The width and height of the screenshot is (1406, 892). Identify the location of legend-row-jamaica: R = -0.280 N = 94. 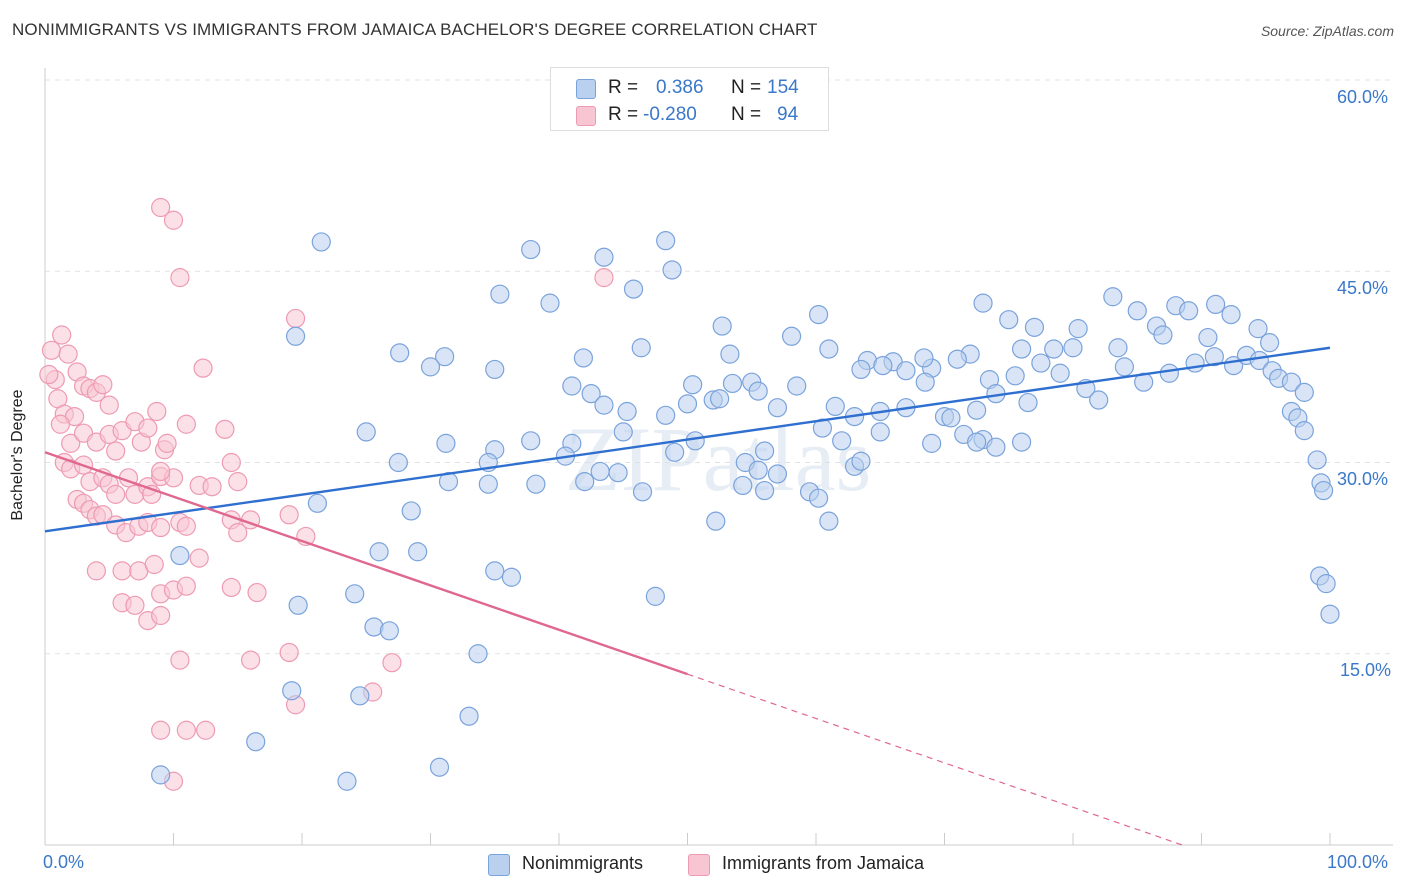
(689, 114).